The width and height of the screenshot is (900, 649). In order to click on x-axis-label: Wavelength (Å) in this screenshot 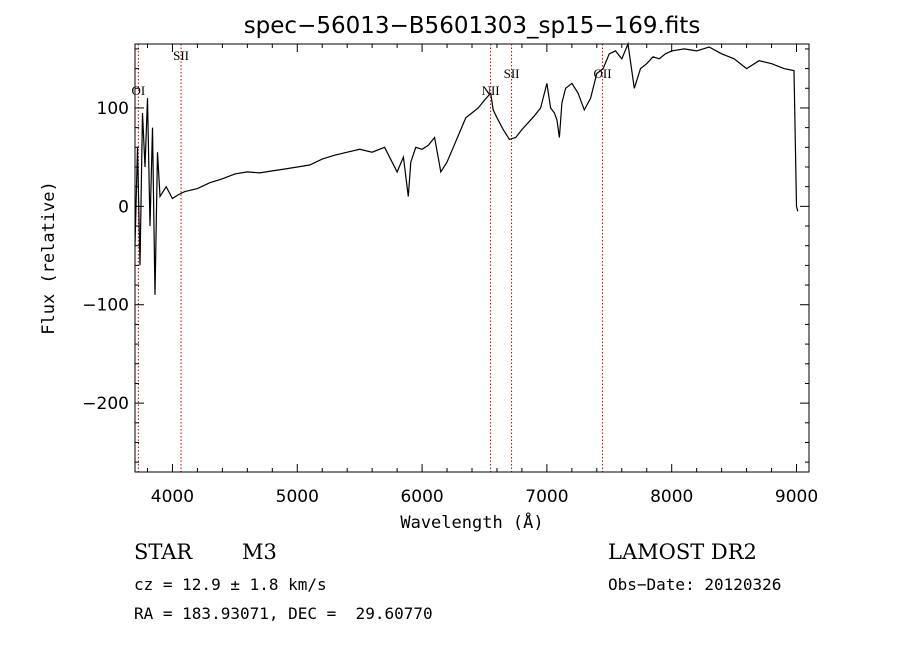, I will do `click(471, 522)`.